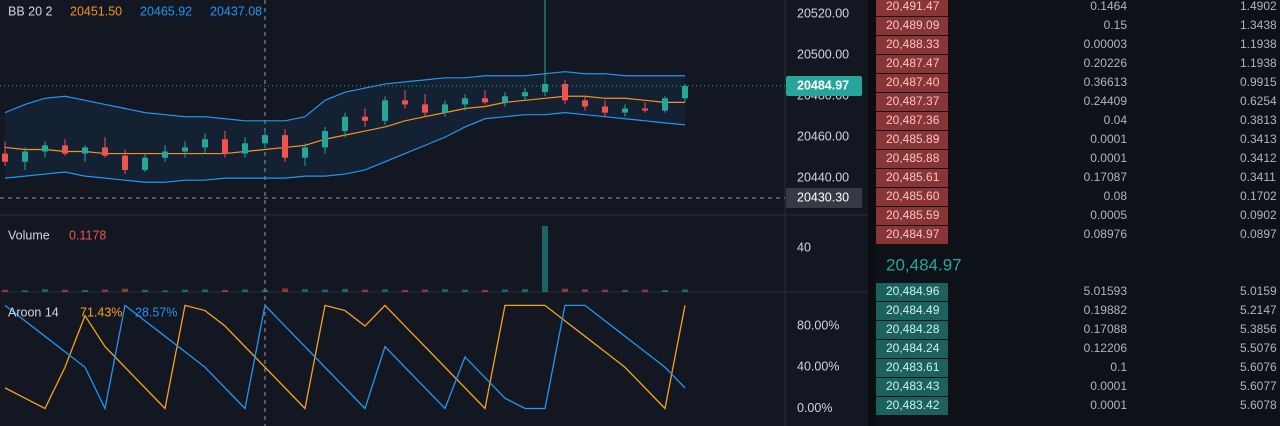 This screenshot has height=426, width=1280. I want to click on bids-amount: 0.19882, so click(1106, 310).